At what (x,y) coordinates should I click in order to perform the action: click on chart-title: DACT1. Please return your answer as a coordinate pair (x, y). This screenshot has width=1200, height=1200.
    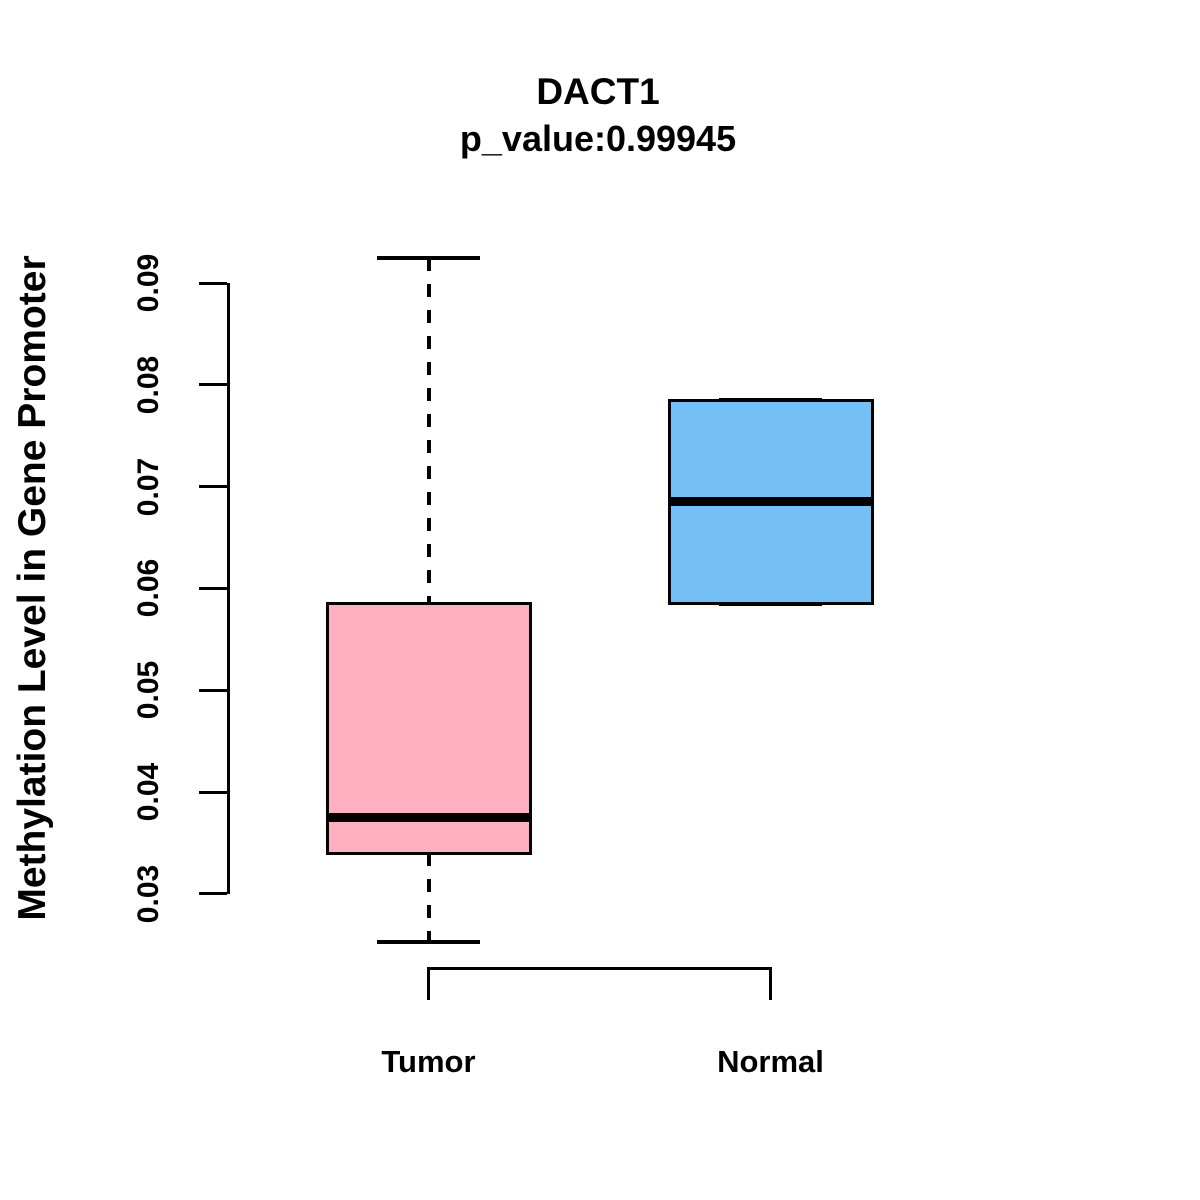
    Looking at the image, I should click on (598, 91).